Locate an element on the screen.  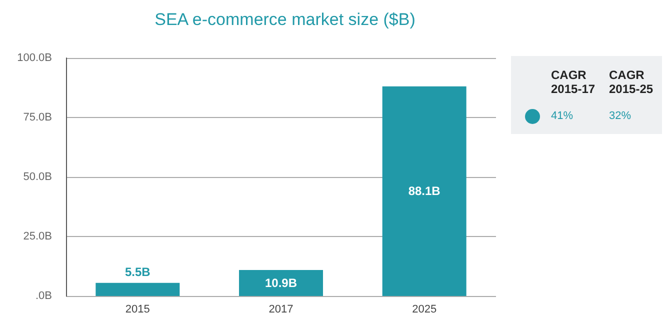
text: CAGR 2015-25 is located at coordinates (631, 82).